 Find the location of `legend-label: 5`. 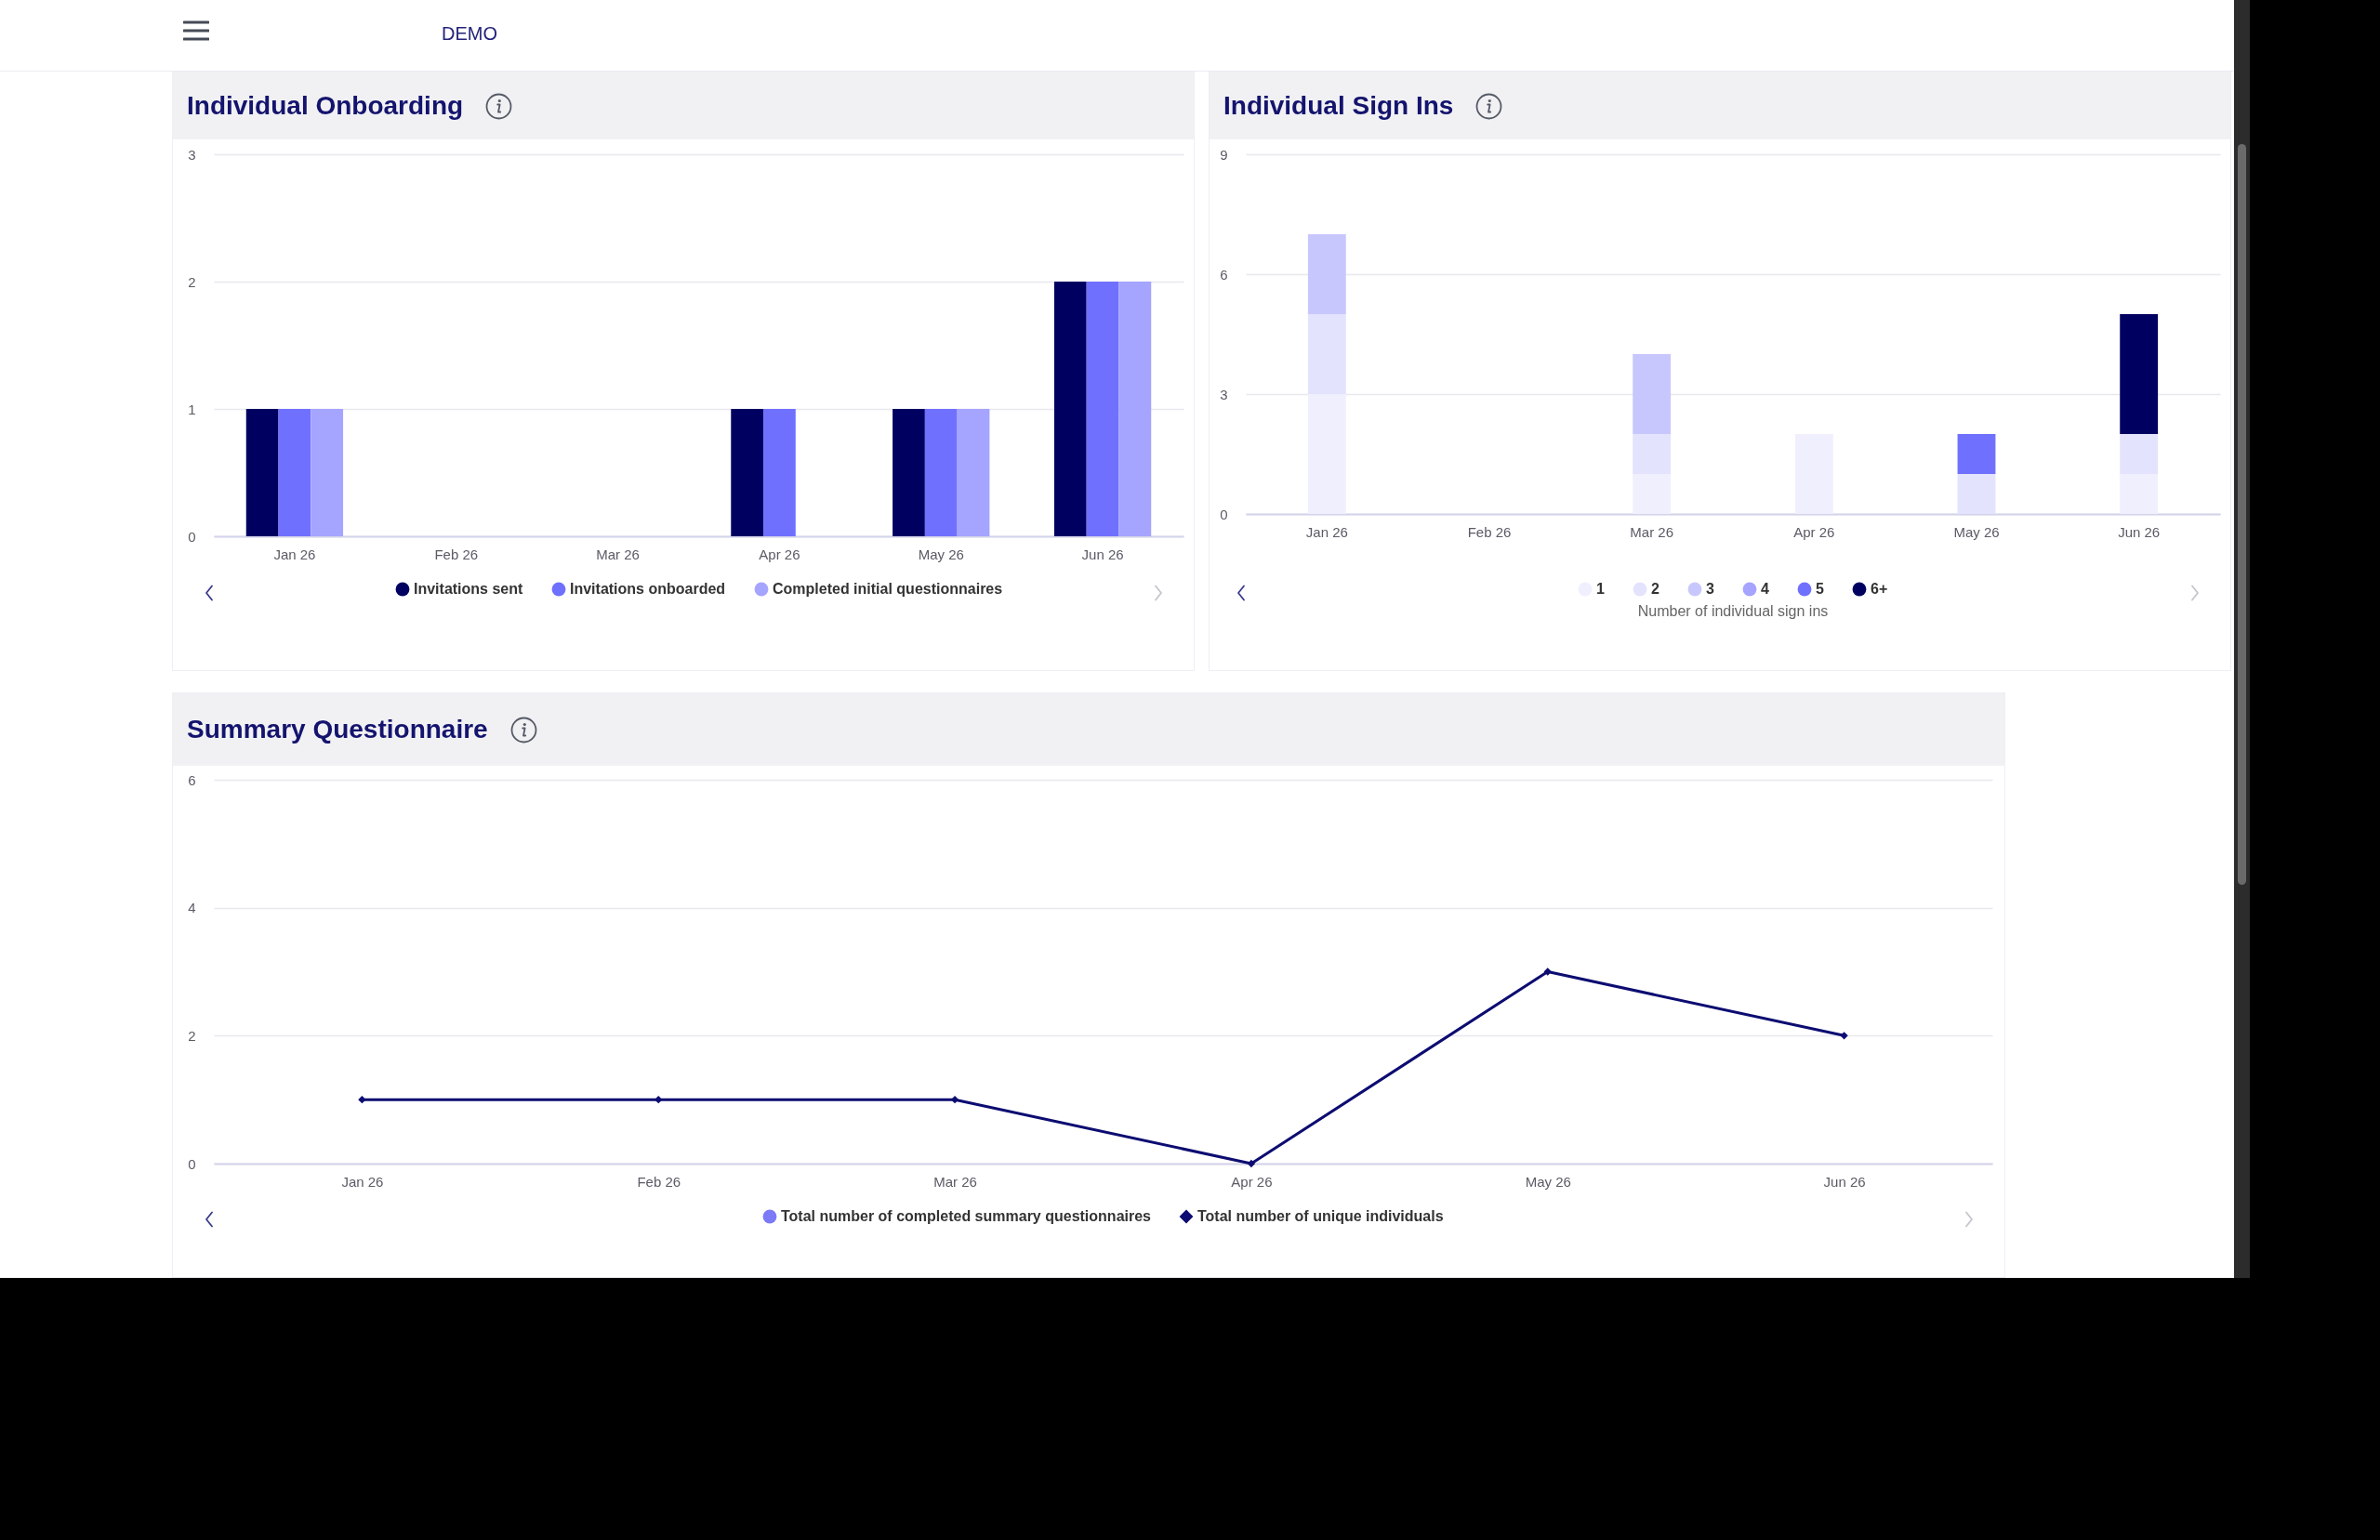

legend-label: 5 is located at coordinates (1820, 589).